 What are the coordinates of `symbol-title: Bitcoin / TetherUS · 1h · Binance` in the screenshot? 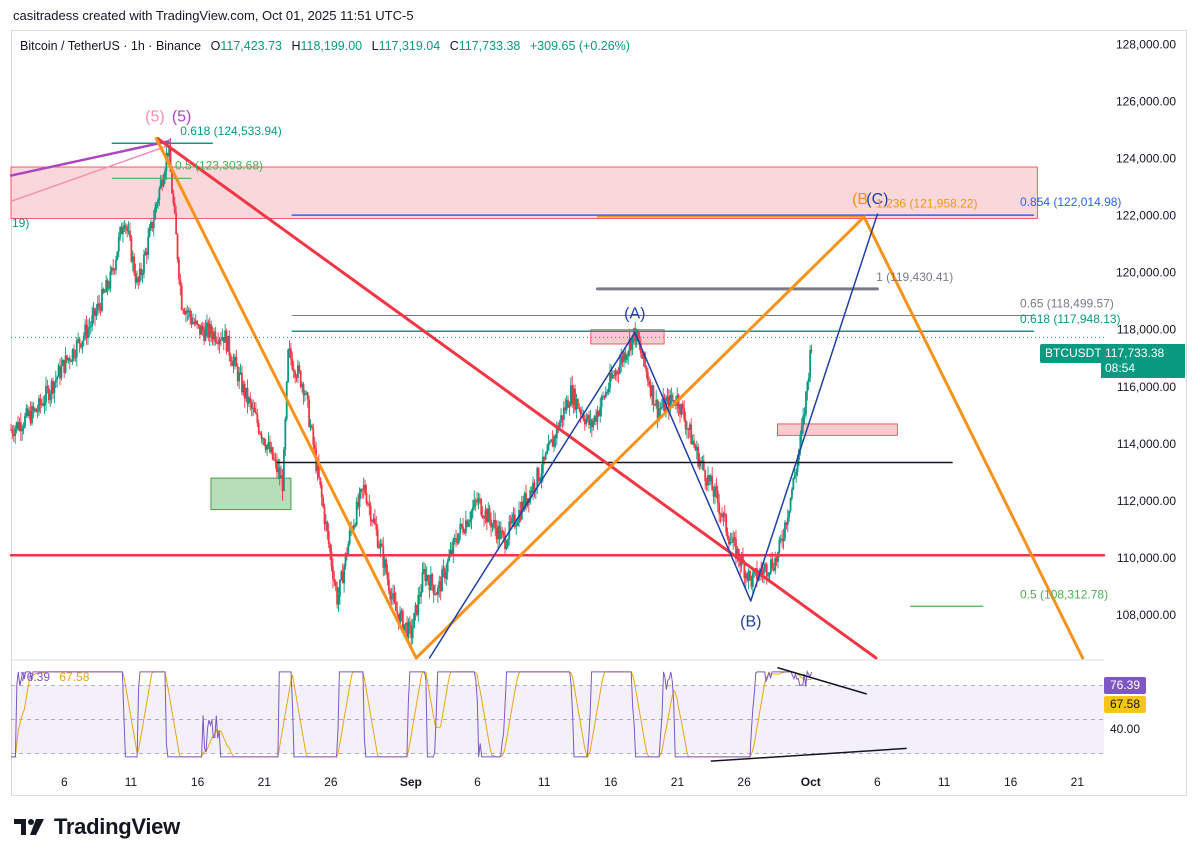 It's located at (111, 46).